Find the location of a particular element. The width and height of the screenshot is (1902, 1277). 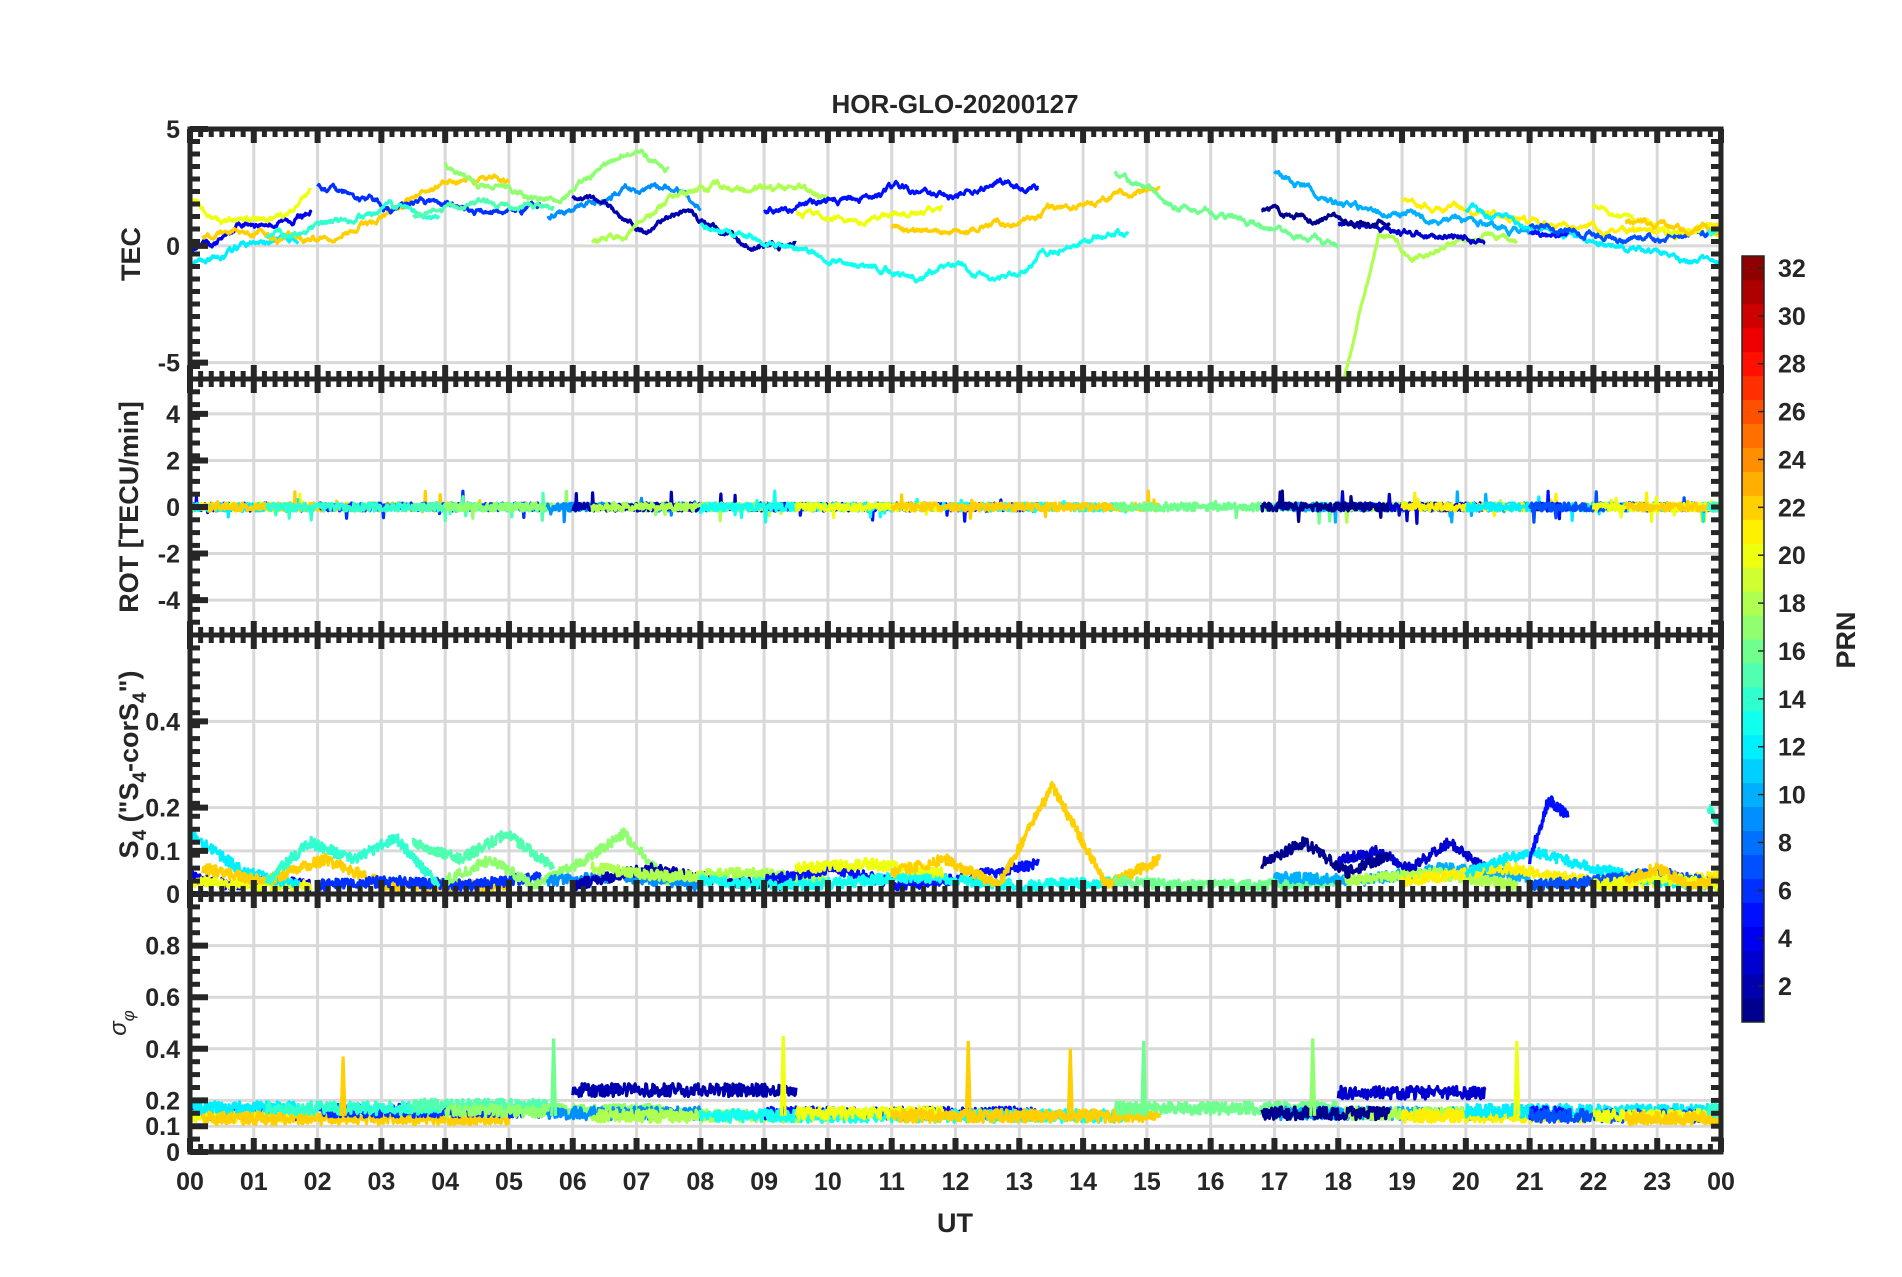

x-axis-label: UT is located at coordinates (955, 1223).